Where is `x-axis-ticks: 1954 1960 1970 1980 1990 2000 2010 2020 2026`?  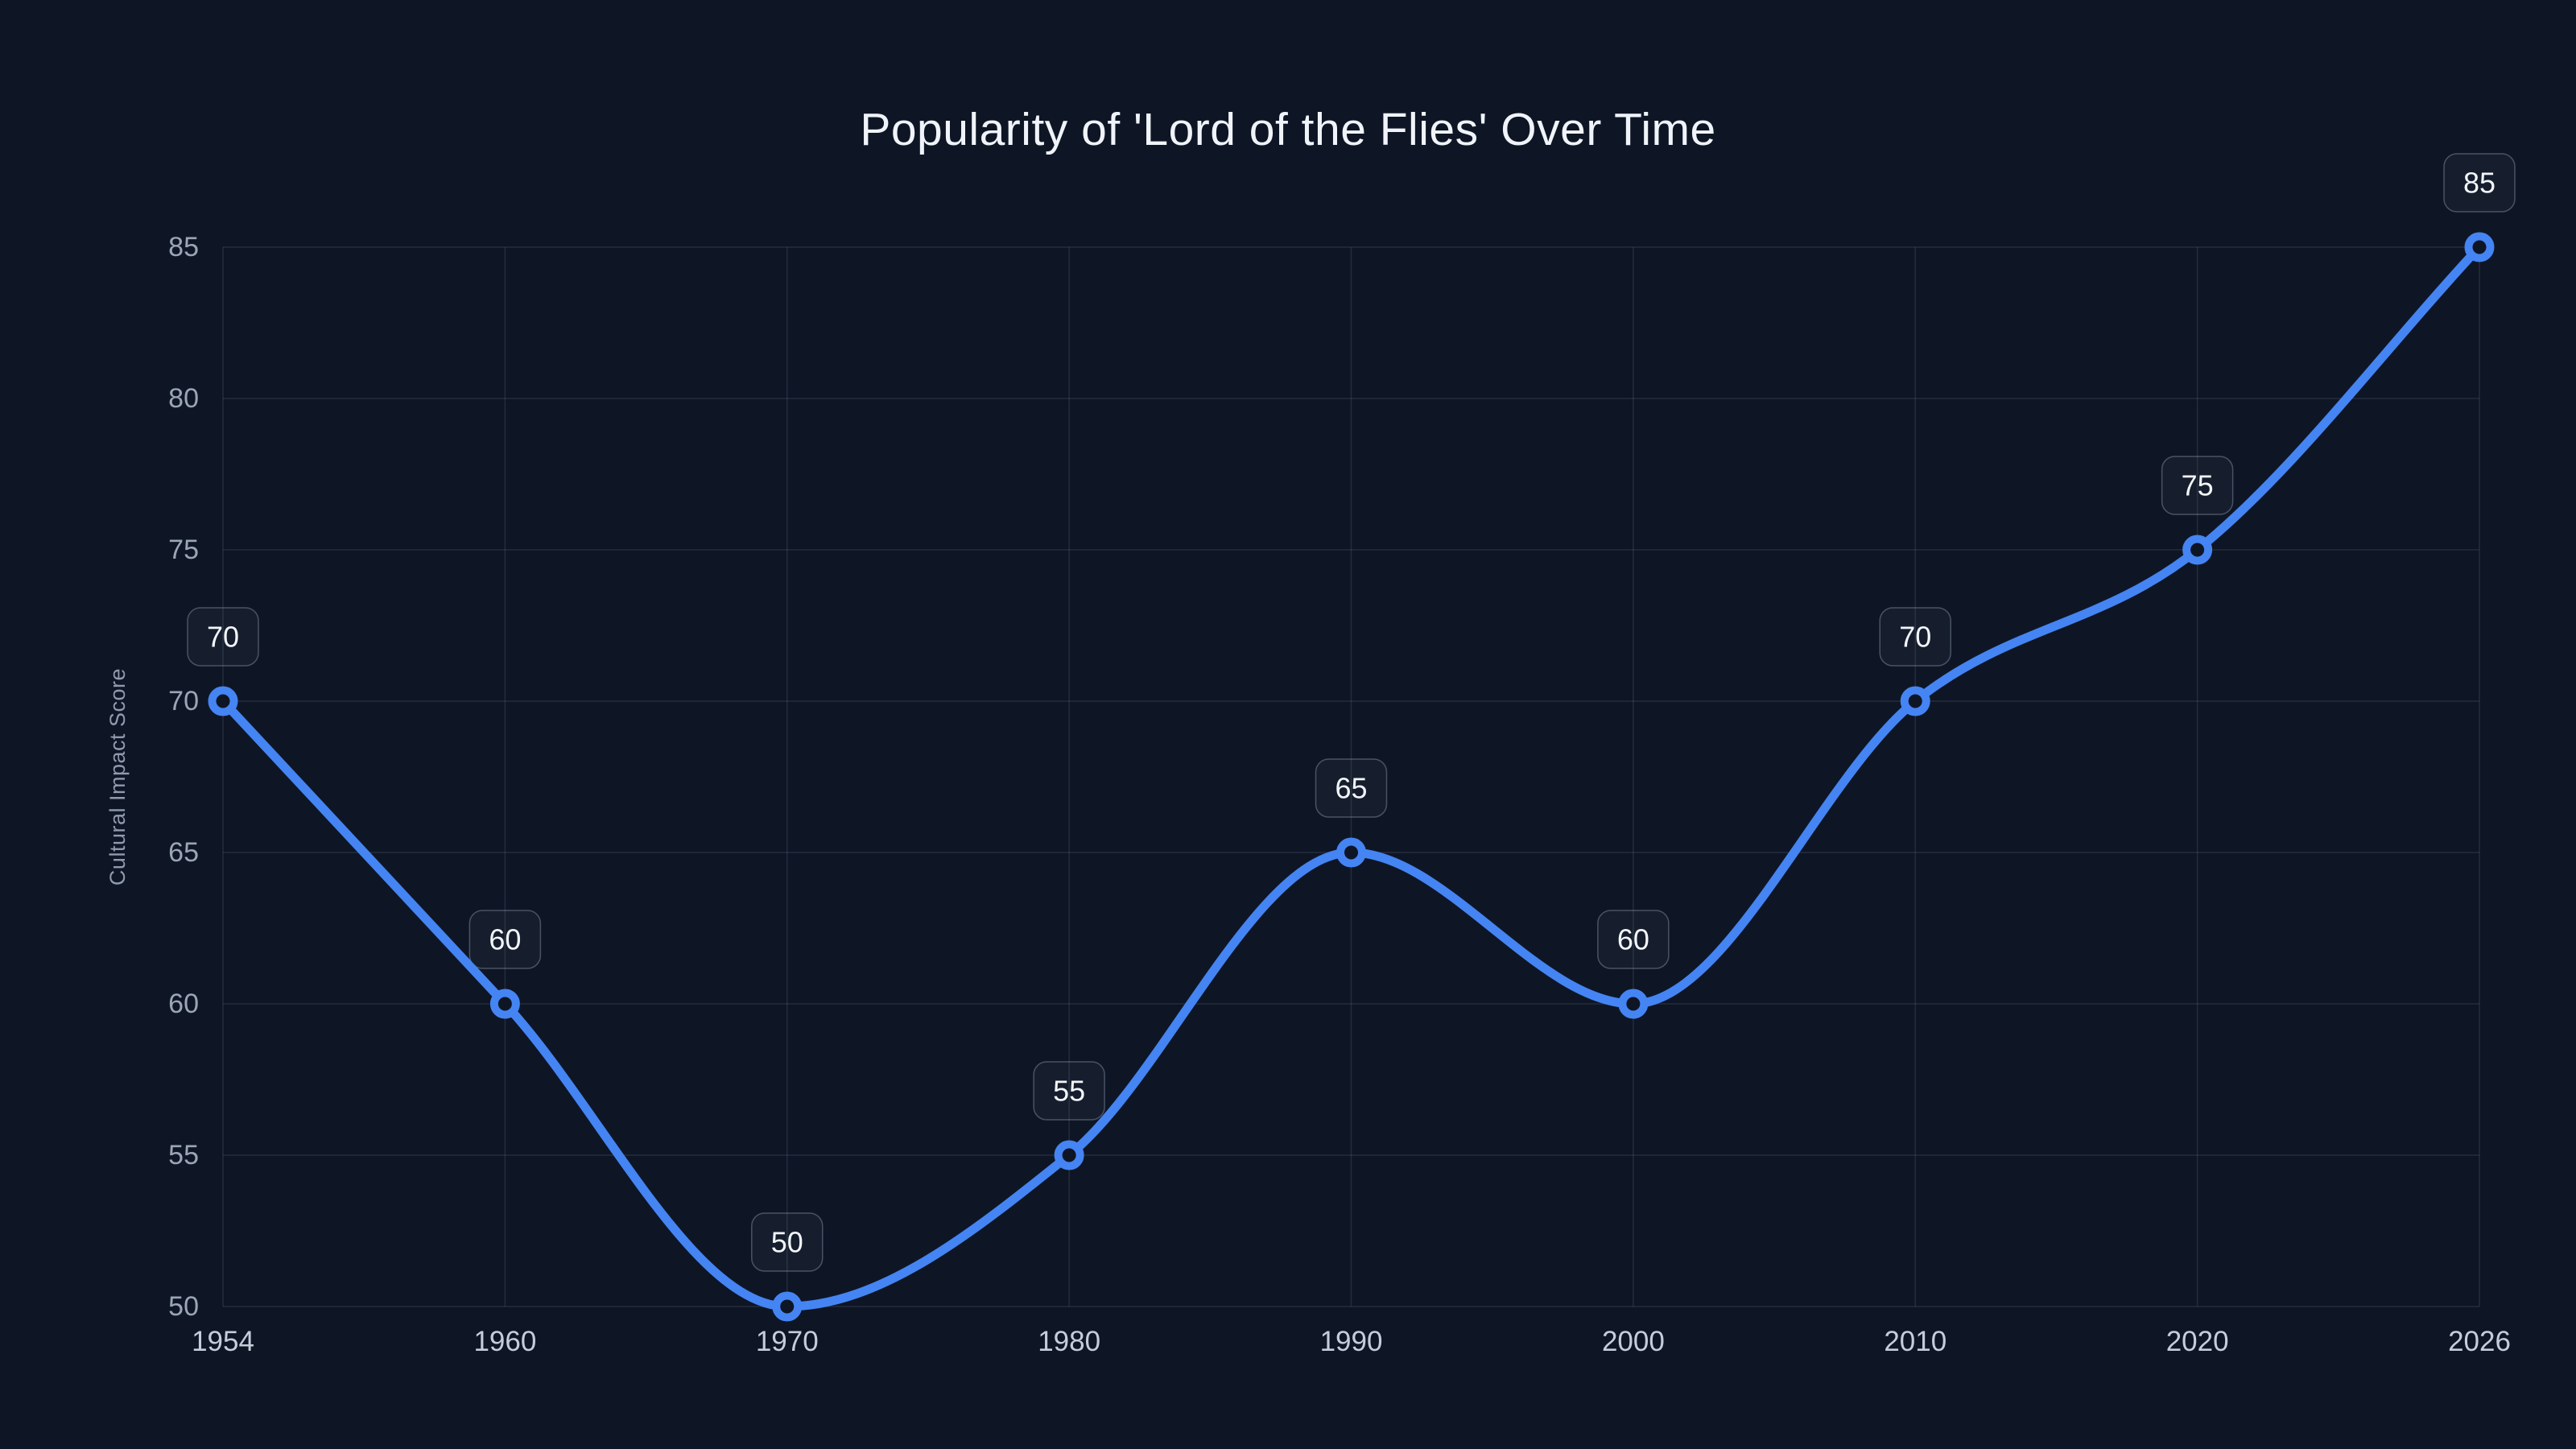 x-axis-ticks: 1954 1960 1970 1980 1990 2000 2010 2020 2026 is located at coordinates (1351, 1341).